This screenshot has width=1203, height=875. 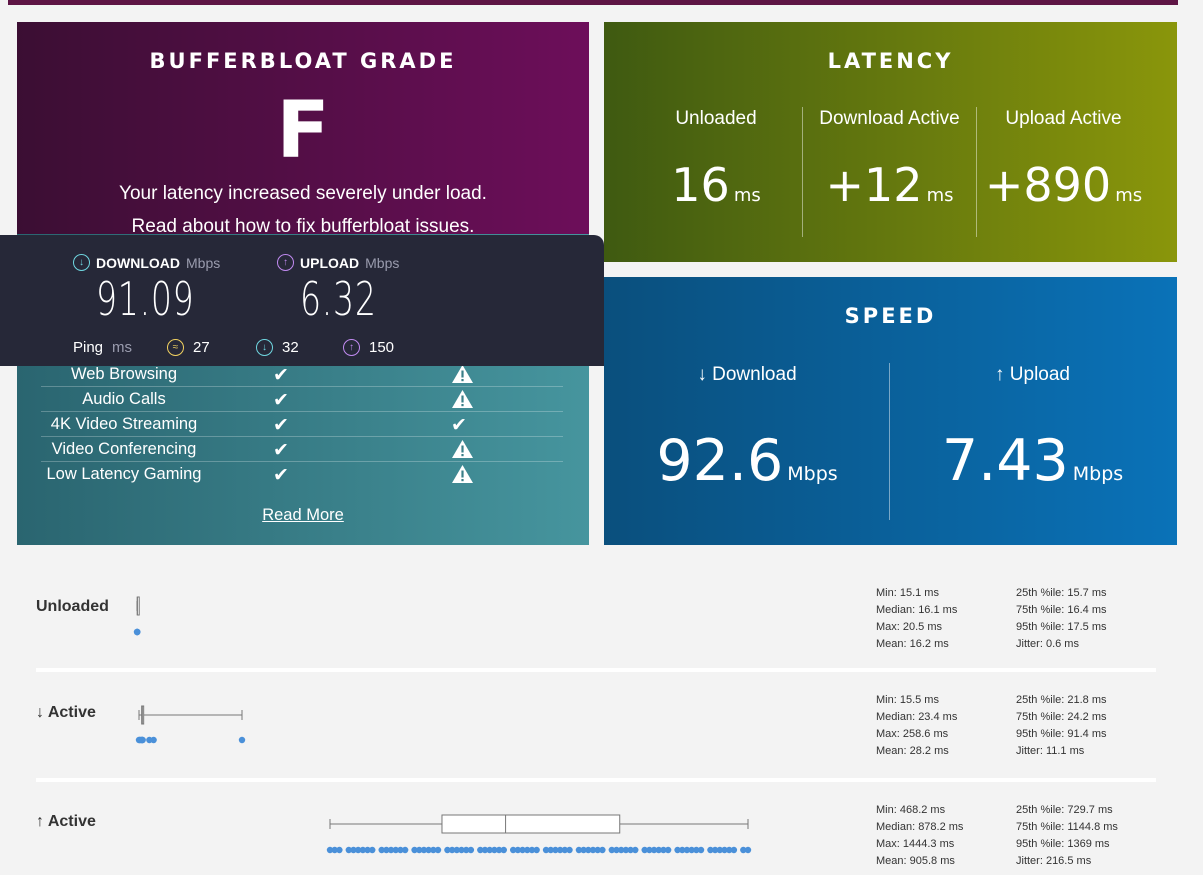 I want to click on stat-min: Min: 15.1 ms, so click(x=907, y=593).